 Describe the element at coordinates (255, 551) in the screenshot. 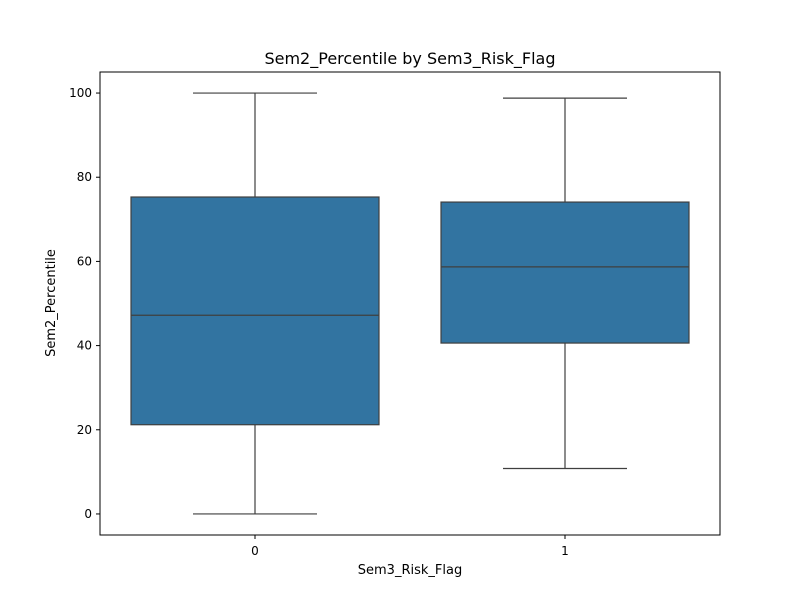

I see `x-tick-label: 0` at that location.